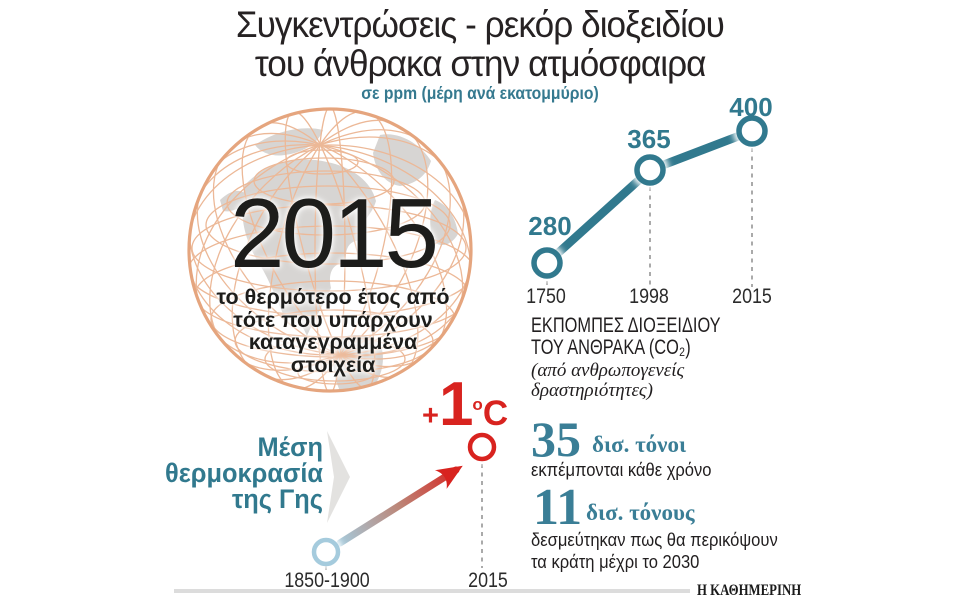  Describe the element at coordinates (495, 413) in the screenshot. I see `delta-unit: C` at that location.